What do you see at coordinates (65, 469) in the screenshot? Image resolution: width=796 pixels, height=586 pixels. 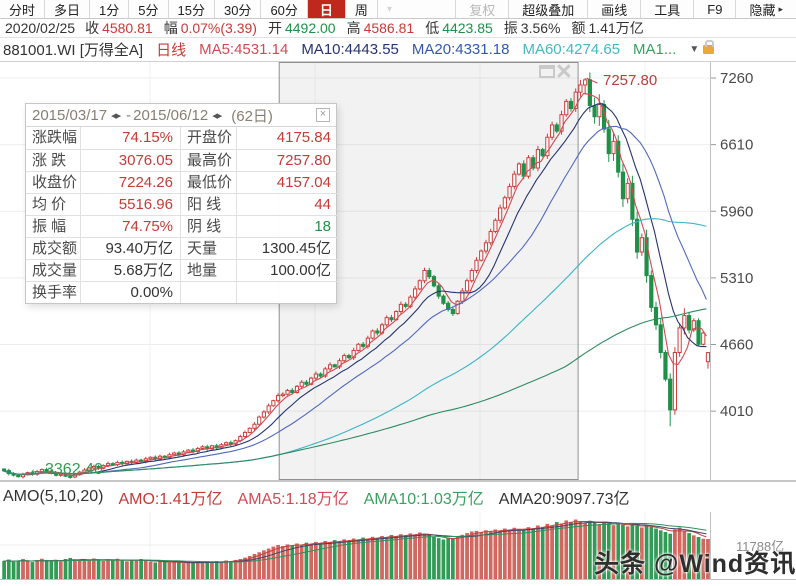 I see `low-price-label: ←3362.40` at bounding box center [65, 469].